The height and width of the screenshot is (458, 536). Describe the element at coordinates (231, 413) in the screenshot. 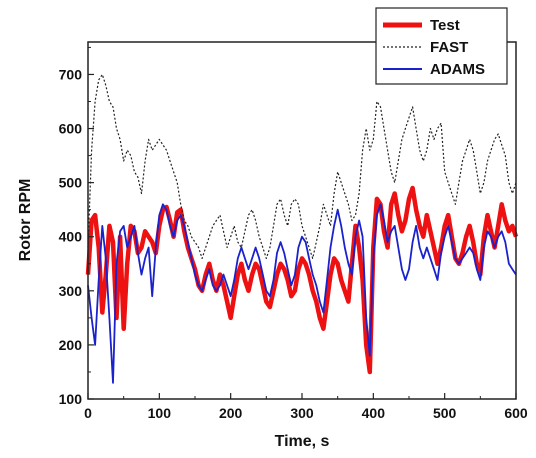

I see `x-tick-label: 200` at that location.